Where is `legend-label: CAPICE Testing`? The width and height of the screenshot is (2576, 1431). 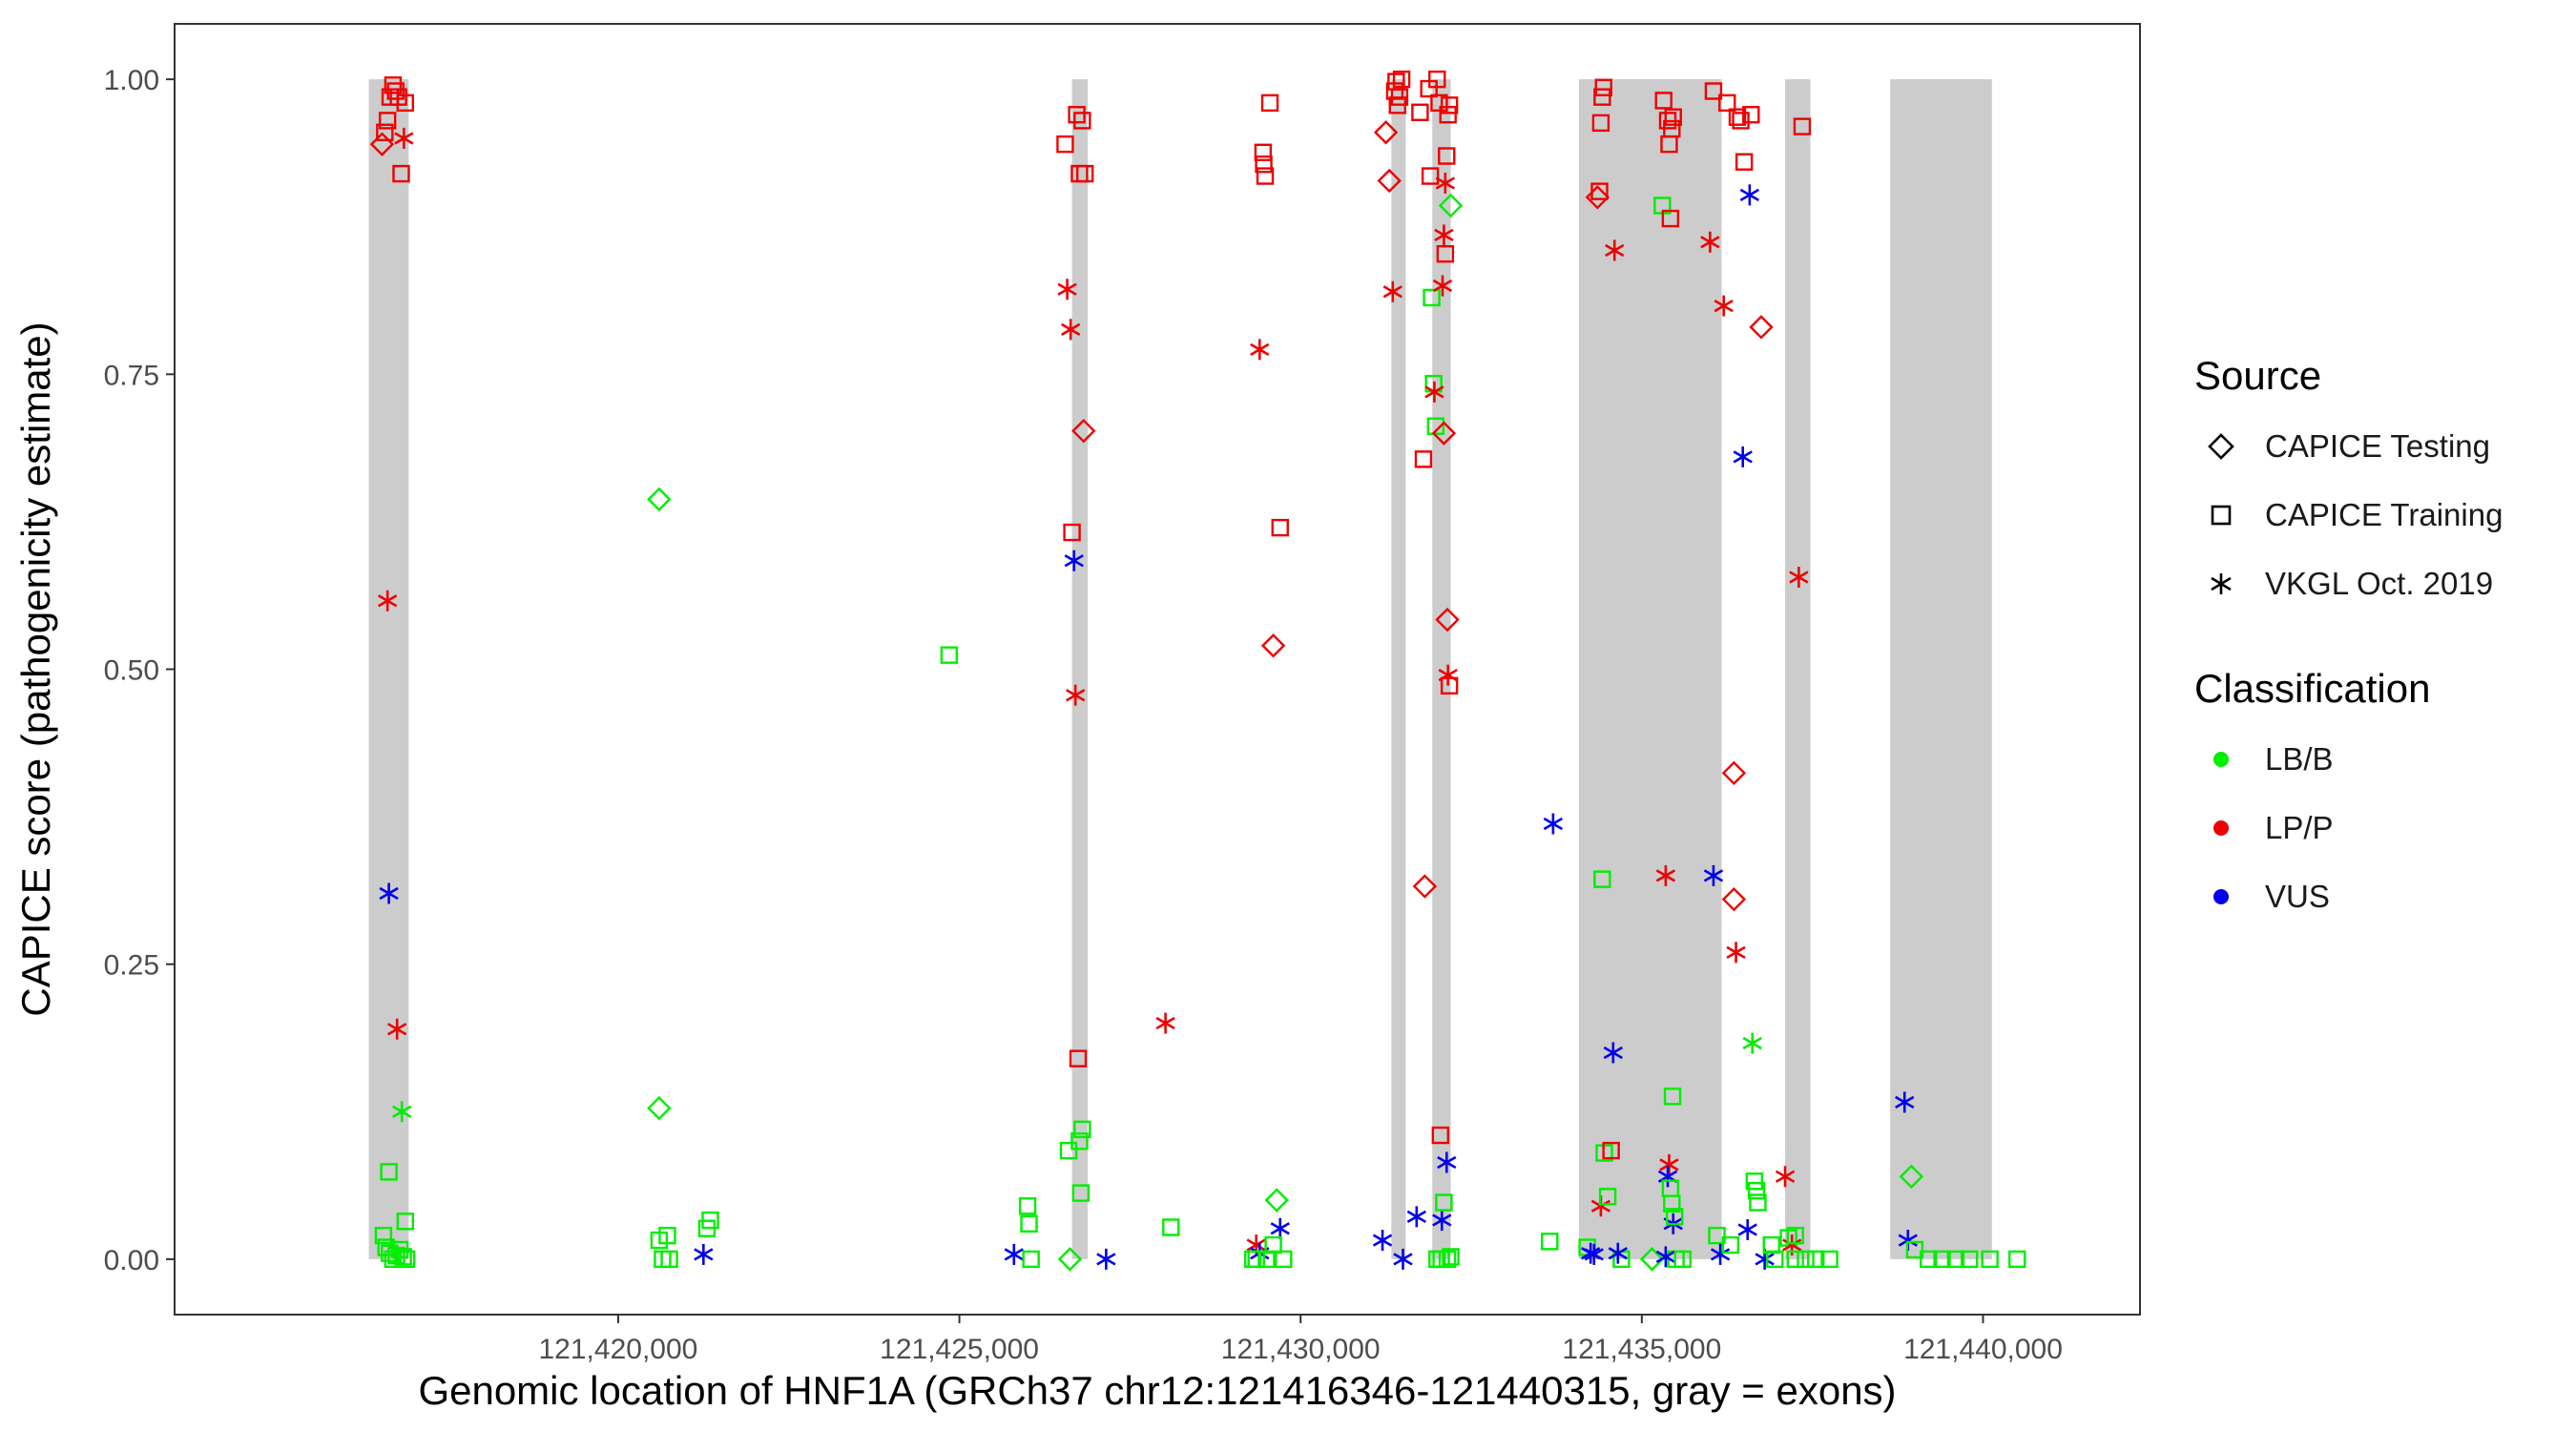
legend-label: CAPICE Testing is located at coordinates (2377, 446).